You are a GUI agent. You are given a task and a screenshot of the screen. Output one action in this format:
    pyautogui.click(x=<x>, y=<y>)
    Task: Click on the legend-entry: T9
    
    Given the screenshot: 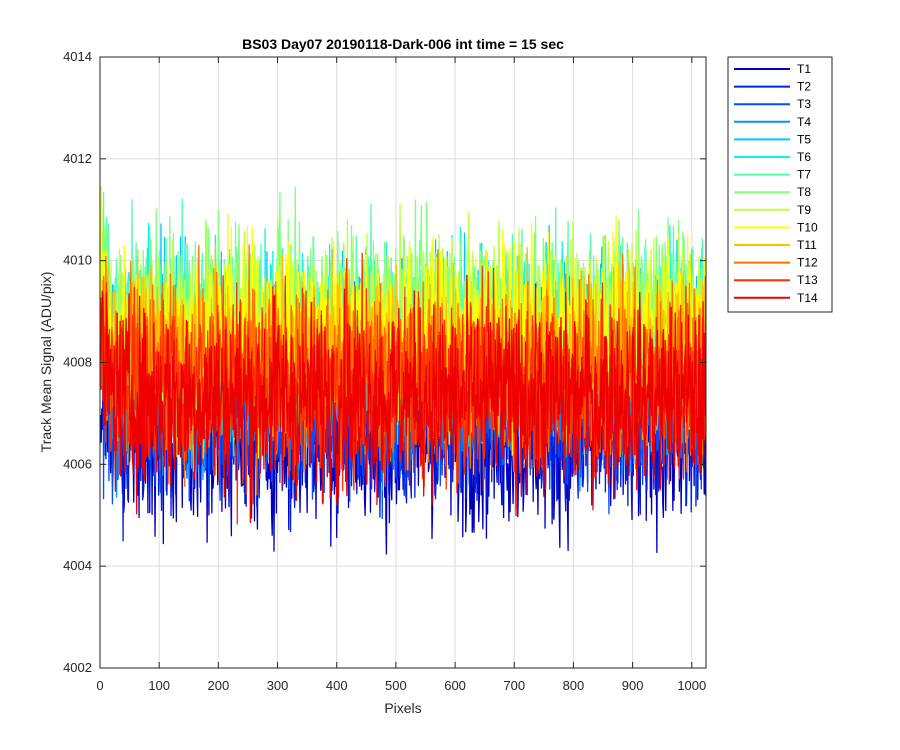 What is the action you would take?
    pyautogui.click(x=804, y=210)
    